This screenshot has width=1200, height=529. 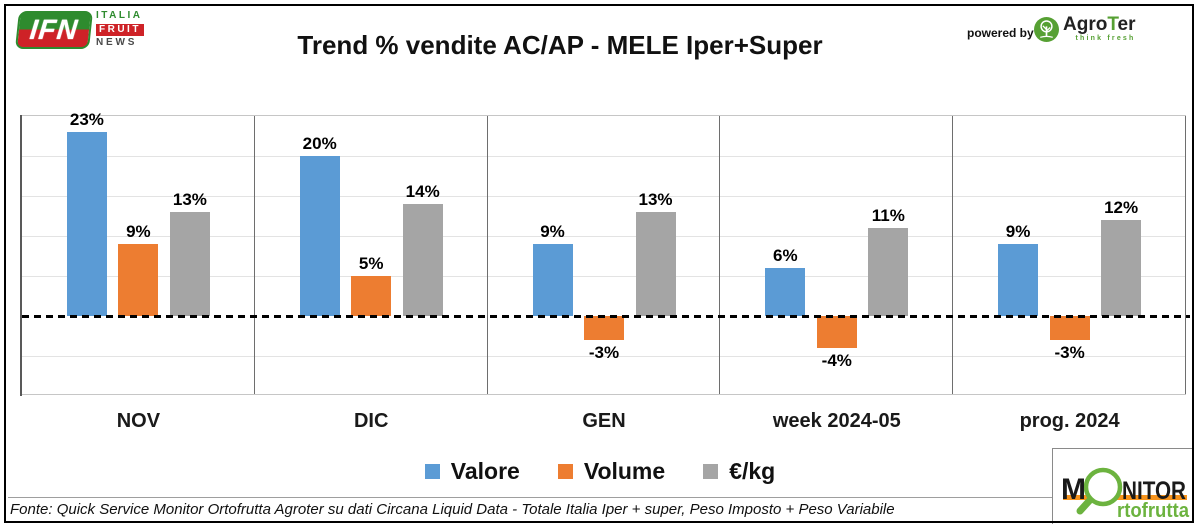 I want to click on footer-divider, so click(x=530, y=497).